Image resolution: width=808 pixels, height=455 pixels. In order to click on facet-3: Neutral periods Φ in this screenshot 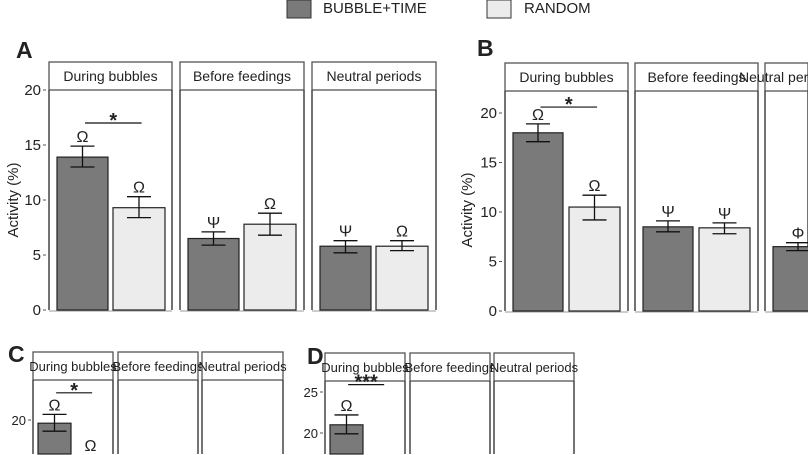, I will do `click(773, 187)`.